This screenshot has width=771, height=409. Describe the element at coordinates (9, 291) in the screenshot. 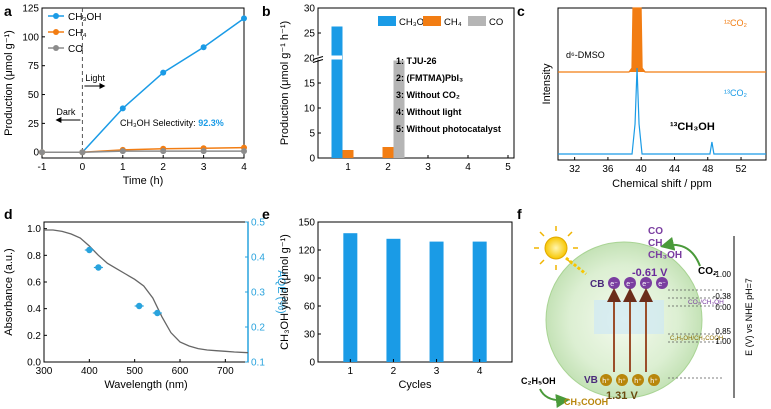

I see `y-axis-label: Absorbance (a.u.)` at that location.